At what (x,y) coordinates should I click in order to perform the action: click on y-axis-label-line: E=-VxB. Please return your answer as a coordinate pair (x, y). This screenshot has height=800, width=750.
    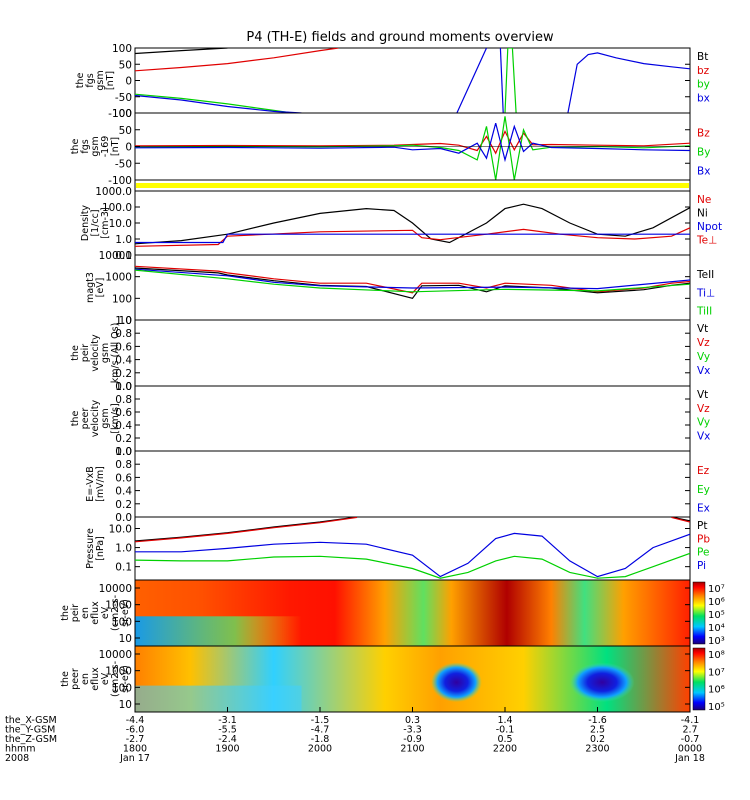
    Looking at the image, I should click on (90, 483).